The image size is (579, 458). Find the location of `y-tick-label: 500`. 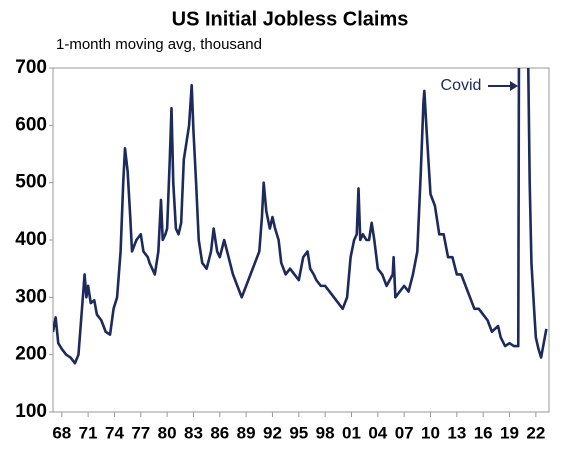

y-tick-label: 500 is located at coordinates (31, 182).